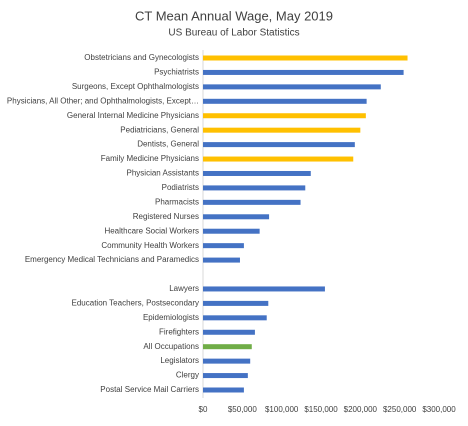 This screenshot has height=426, width=468. I want to click on y-tick-label: Physician Assistants, so click(163, 173).